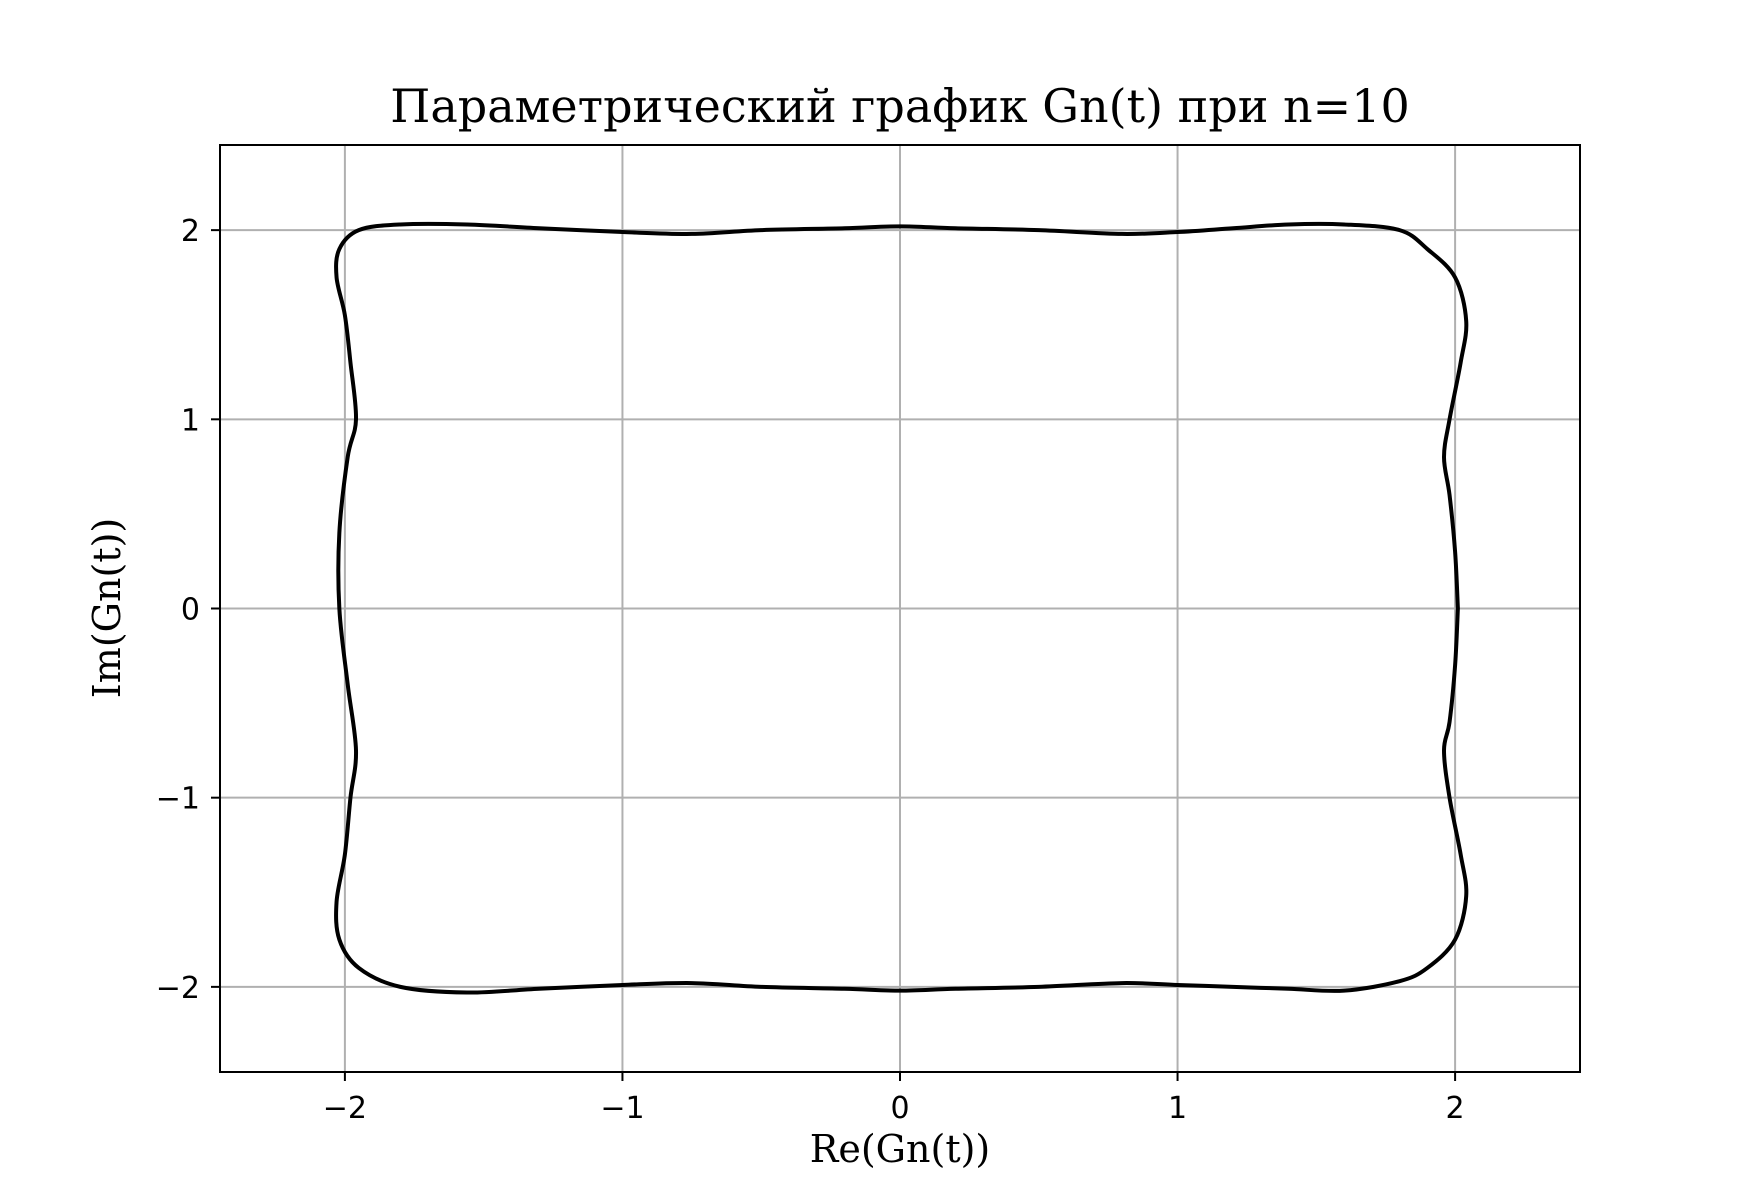 This screenshot has height=1200, width=1750. I want to click on y-tick-label: 1, so click(190, 420).